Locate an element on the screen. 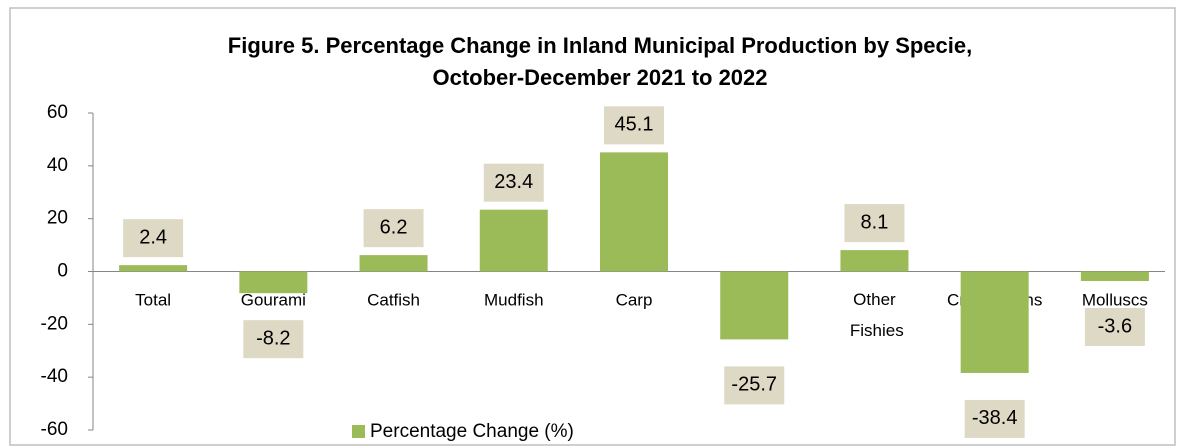 The height and width of the screenshot is (446, 1185). value-label: 2.4 is located at coordinates (153, 237).